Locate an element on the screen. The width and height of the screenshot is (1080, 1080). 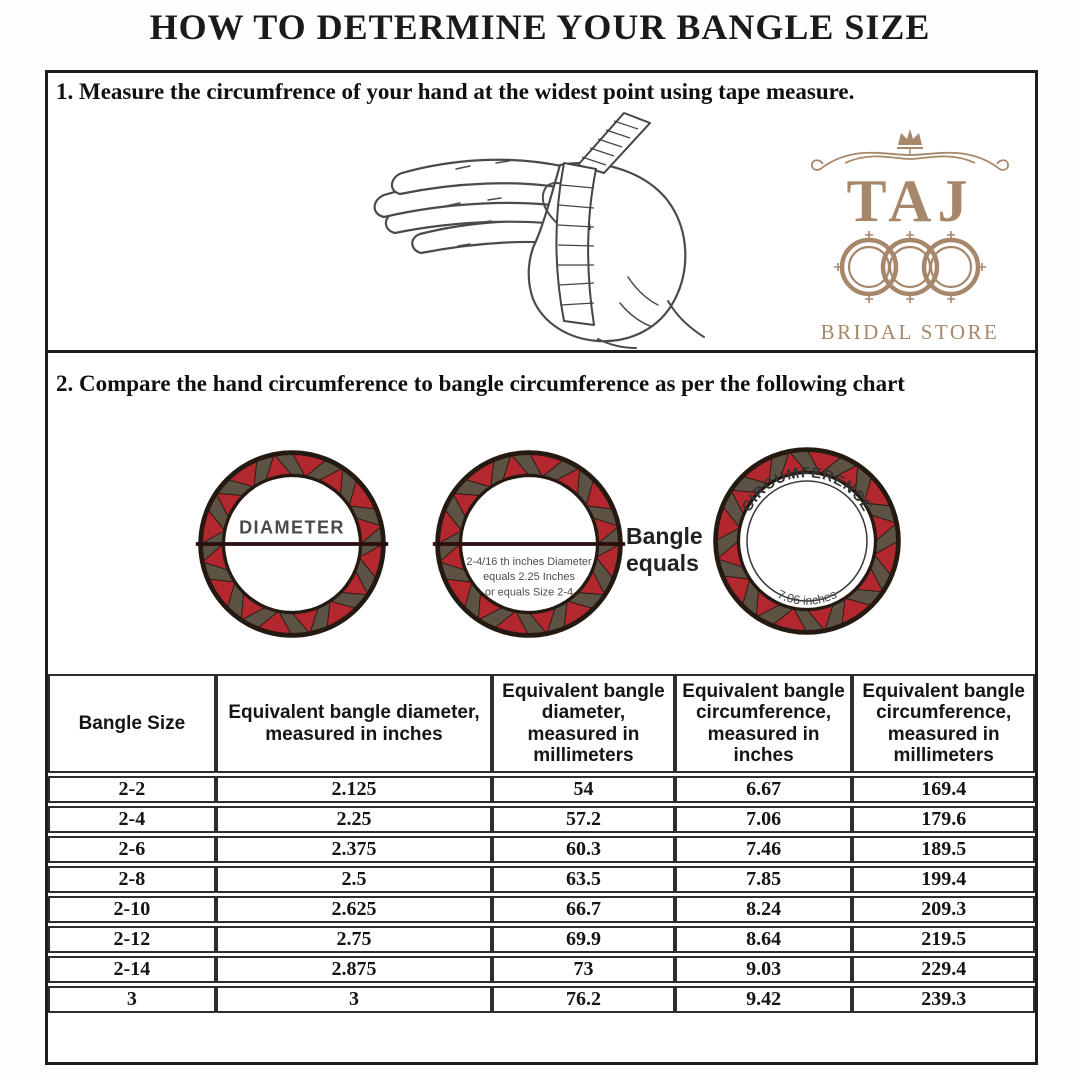
index-finger is located at coordinates (480, 177).